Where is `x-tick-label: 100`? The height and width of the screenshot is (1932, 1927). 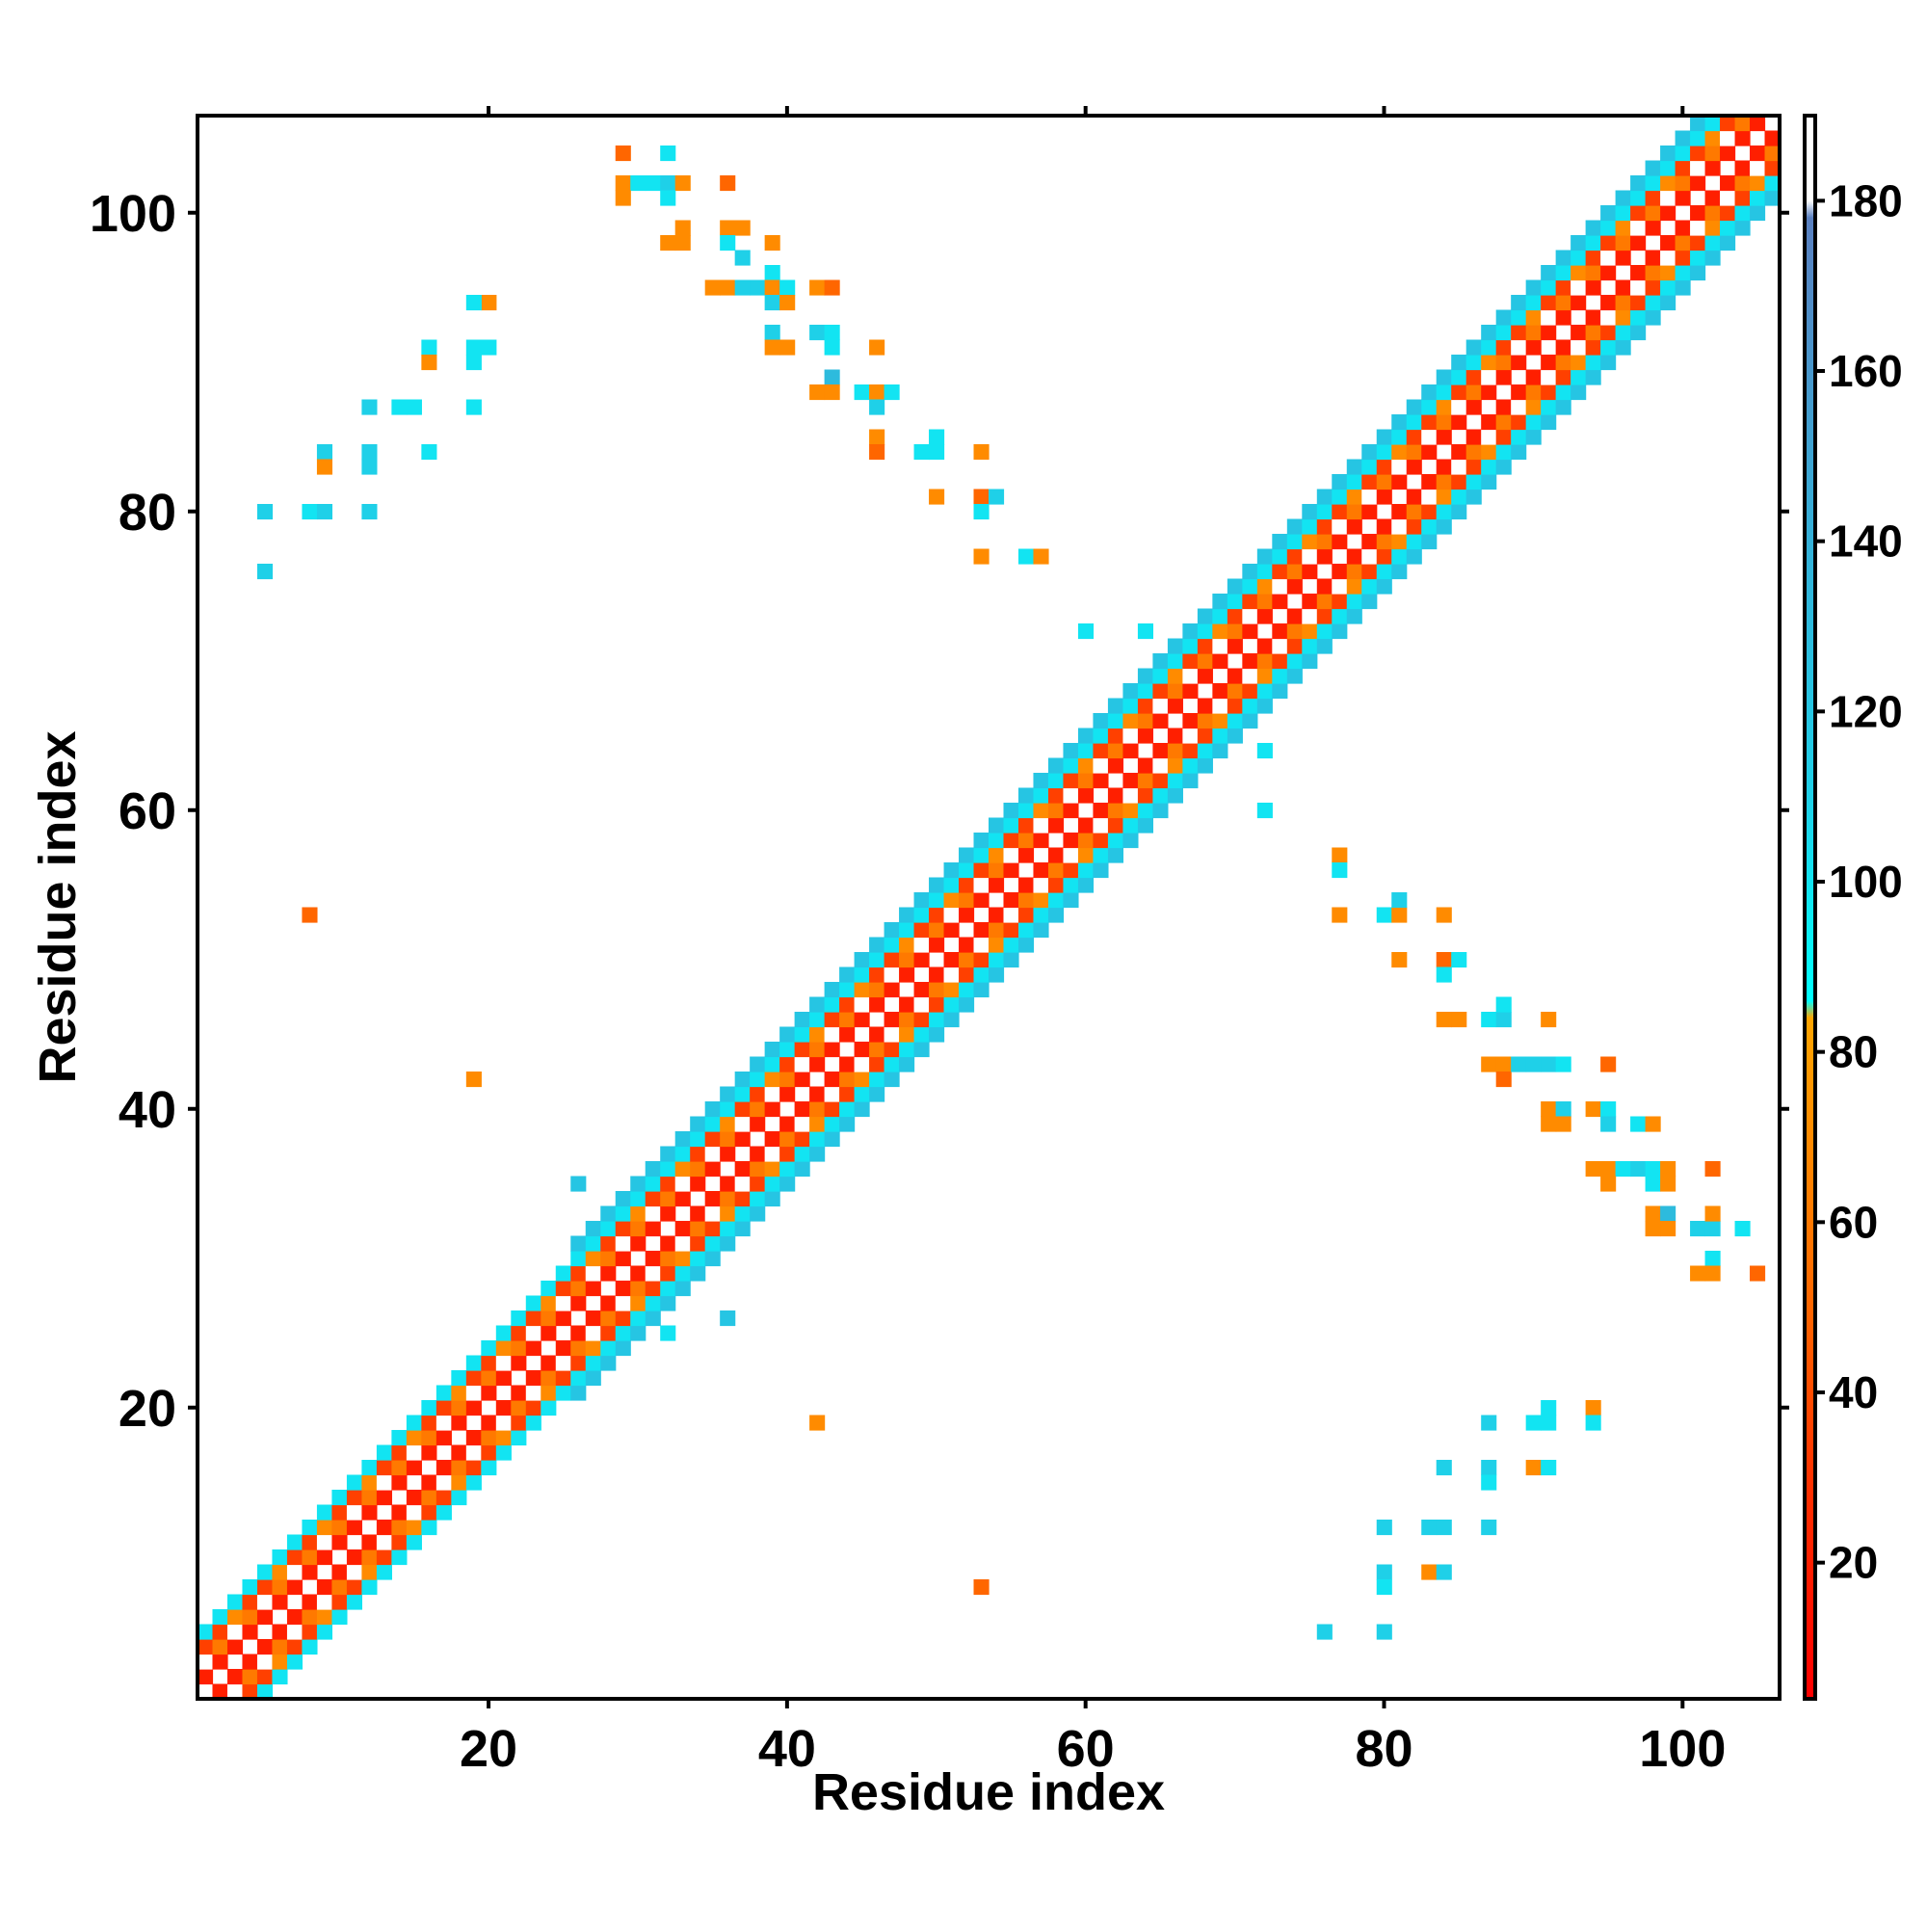
x-tick-label: 100 is located at coordinates (1682, 1749).